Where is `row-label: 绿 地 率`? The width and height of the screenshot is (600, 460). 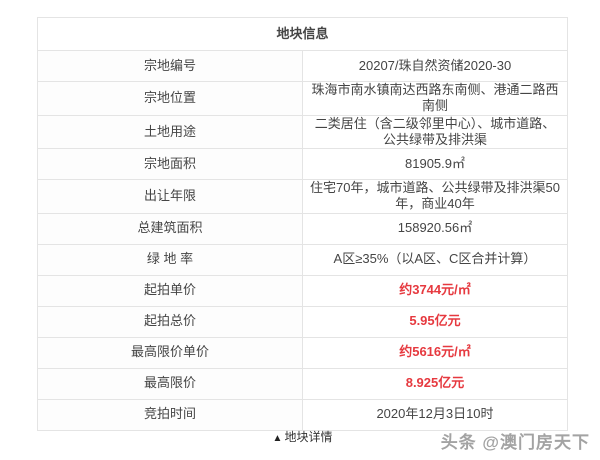 row-label: 绿 地 率 is located at coordinates (170, 259).